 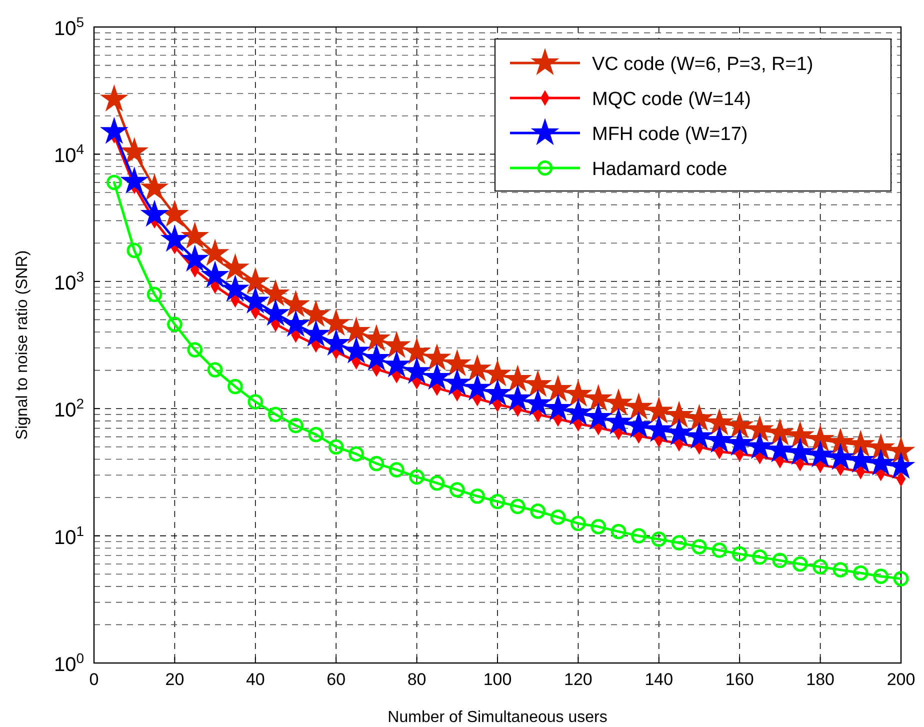 What do you see at coordinates (69, 154) in the screenshot?
I see `y-tick-label: 10$^{4}$` at bounding box center [69, 154].